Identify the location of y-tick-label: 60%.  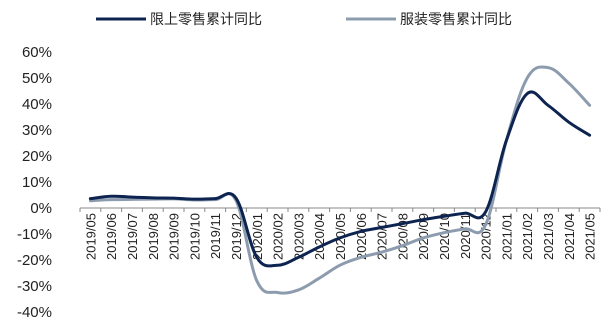
(37, 52).